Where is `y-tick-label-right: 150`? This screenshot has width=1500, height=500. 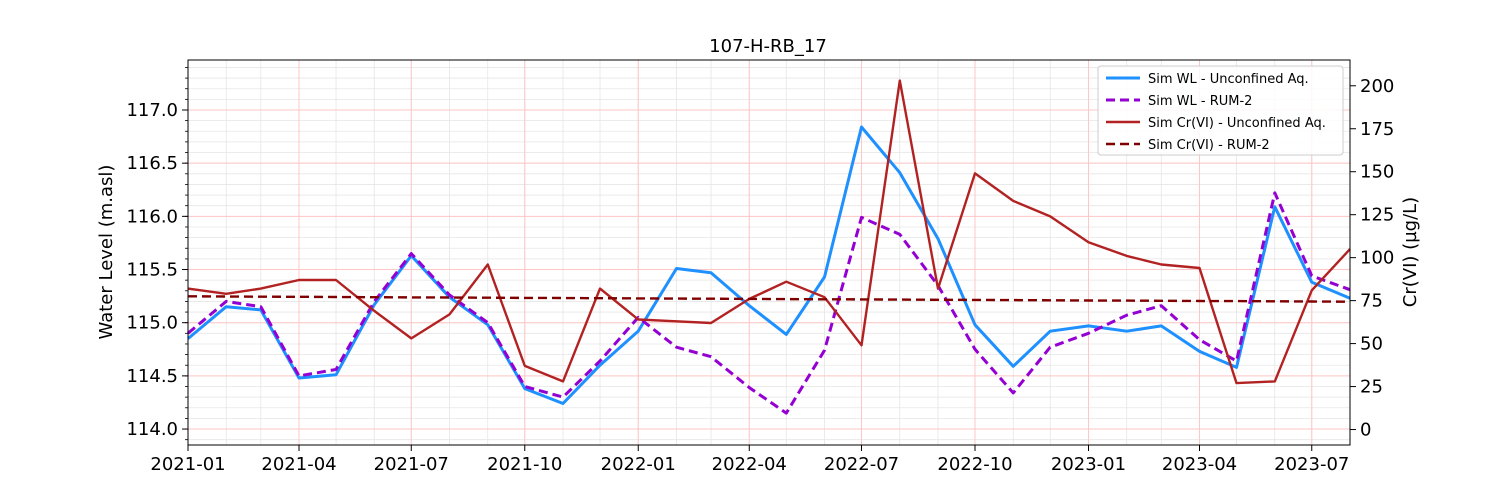
y-tick-label-right: 150 is located at coordinates (1377, 172).